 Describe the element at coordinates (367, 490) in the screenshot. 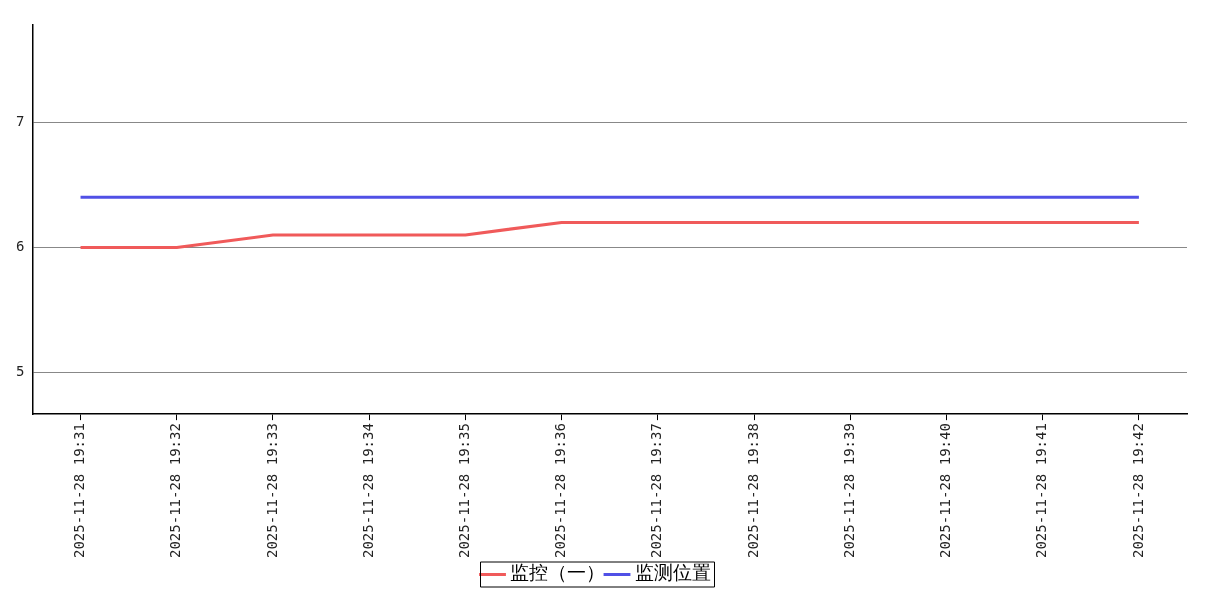

I see `x-tick-label: 2025-11-28 19:34` at that location.